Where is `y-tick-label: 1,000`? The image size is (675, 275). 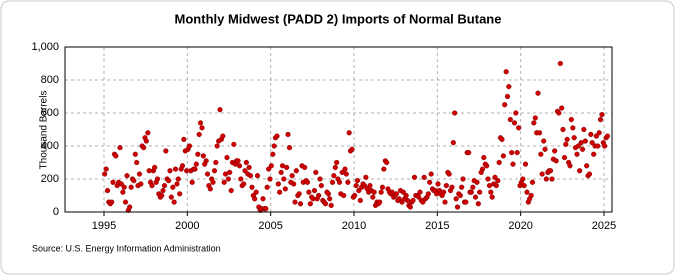 y-tick-label: 1,000 is located at coordinates (45, 47).